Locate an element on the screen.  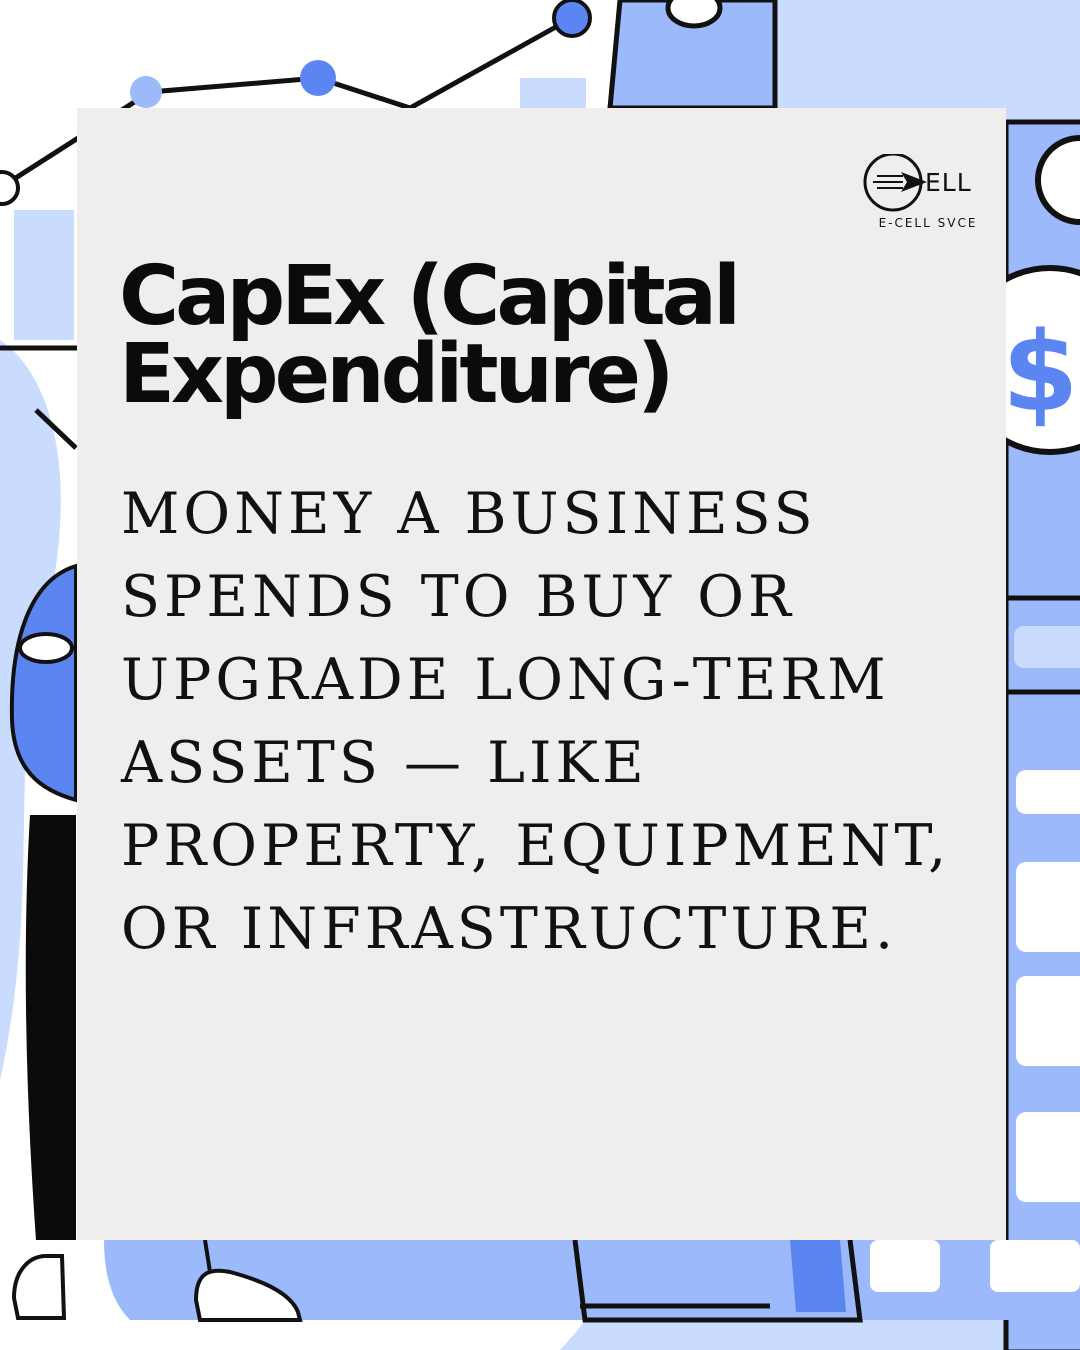
logo-caption: E-CELL SVCE is located at coordinates (928, 223).